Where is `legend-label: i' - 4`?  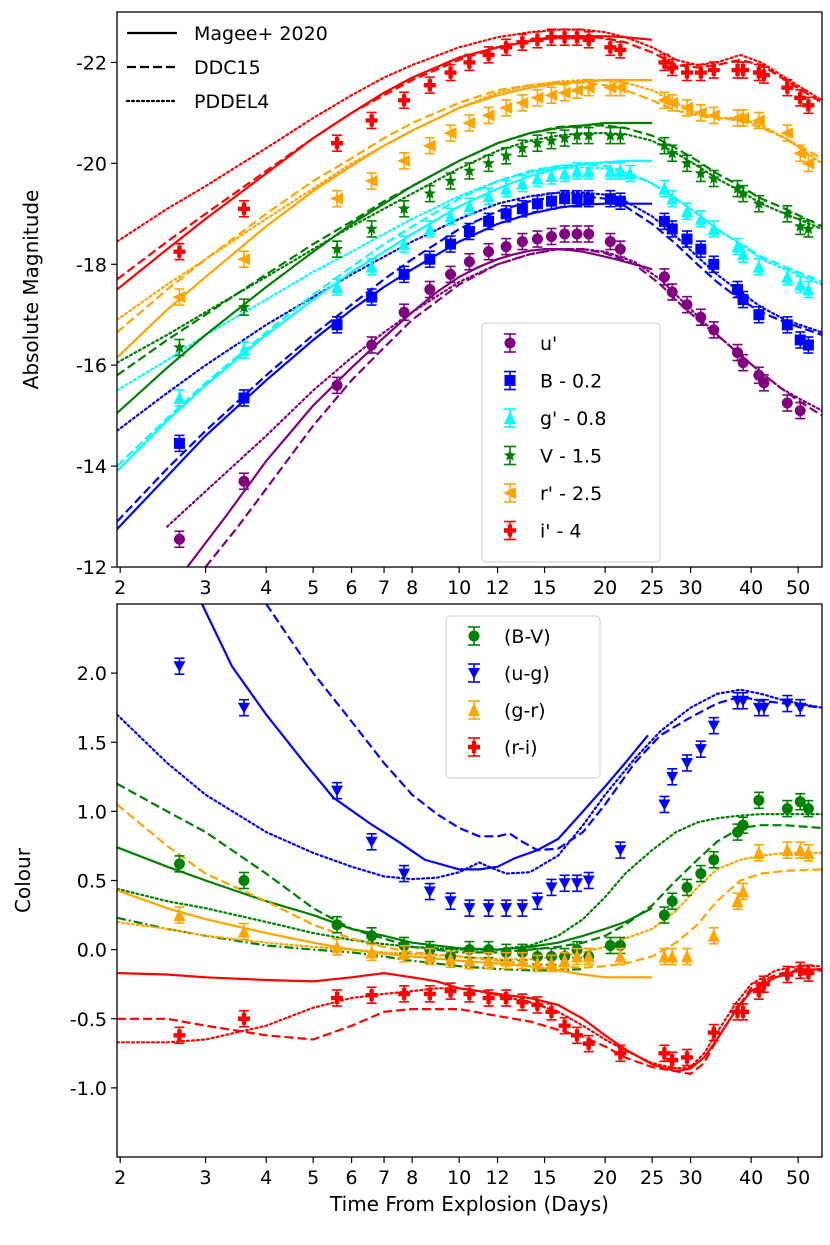
legend-label: i' - 4 is located at coordinates (561, 532).